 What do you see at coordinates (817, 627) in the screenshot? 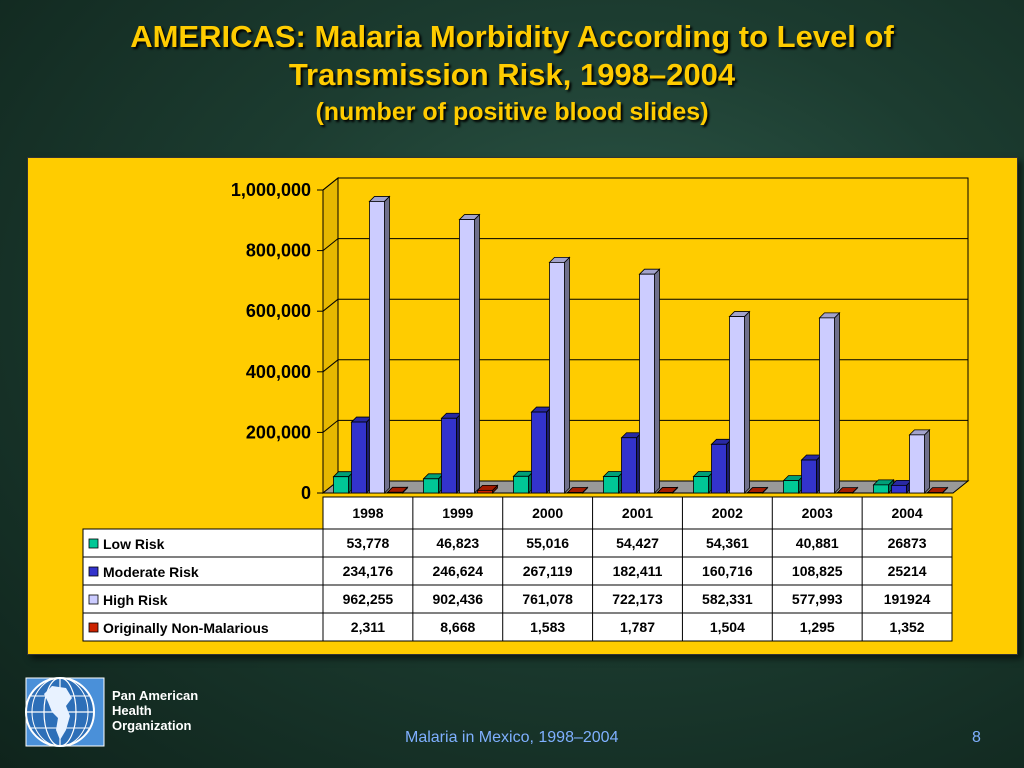
I see `table-cell-value: 1,295` at bounding box center [817, 627].